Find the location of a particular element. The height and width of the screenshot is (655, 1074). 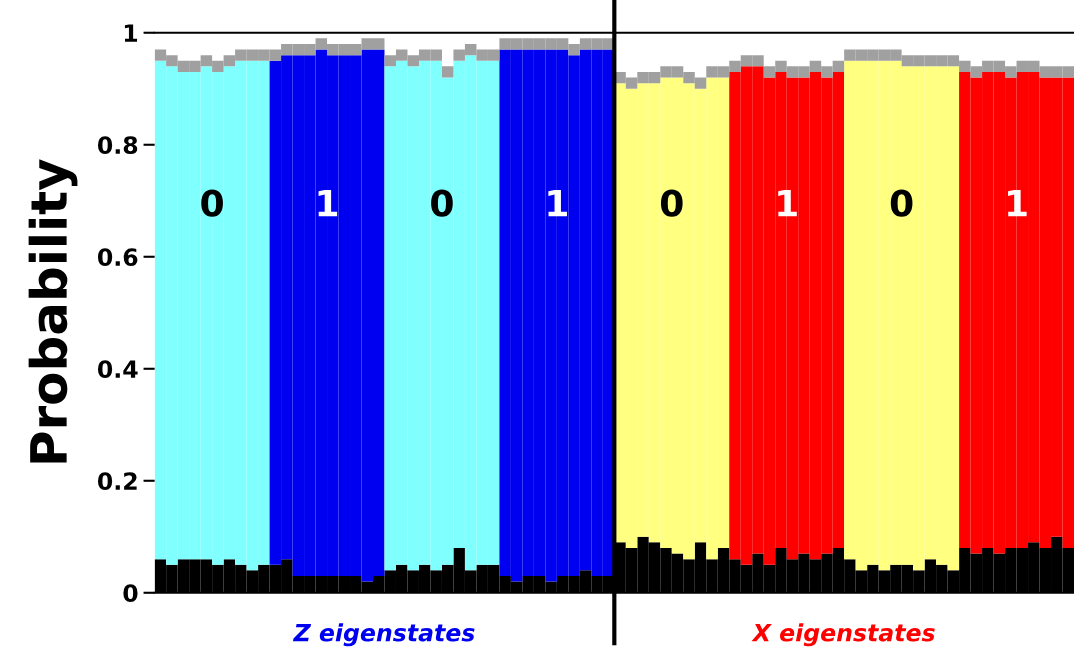

y-tick-label: 0 is located at coordinates (130, 593).